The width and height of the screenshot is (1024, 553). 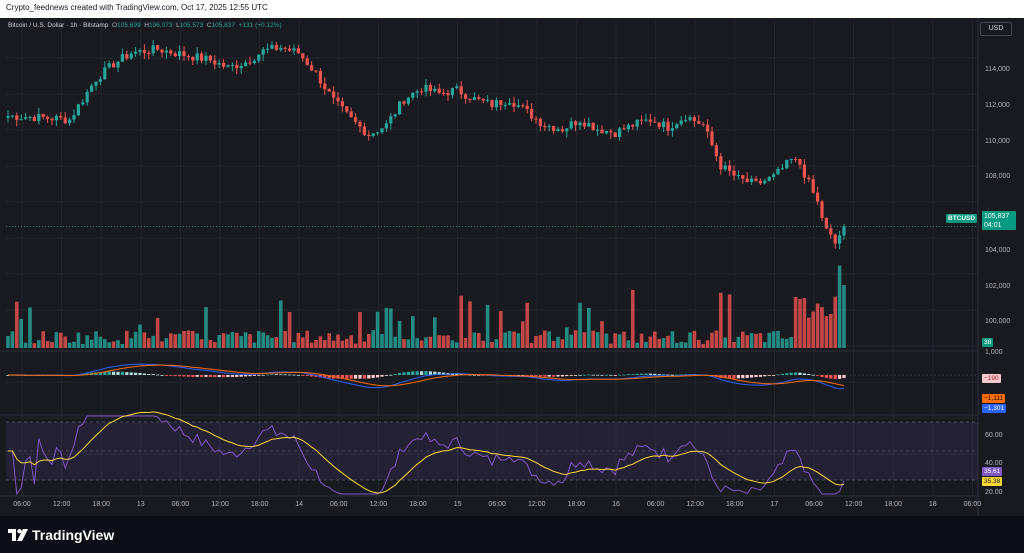 I want to click on time-tick: 12:00, so click(x=61, y=504).